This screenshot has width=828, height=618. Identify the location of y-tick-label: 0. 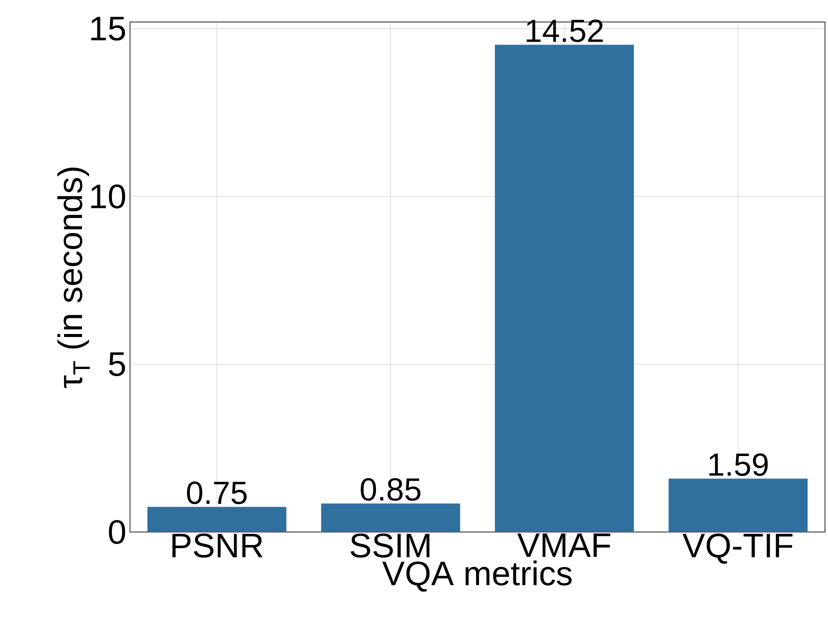
(117, 532).